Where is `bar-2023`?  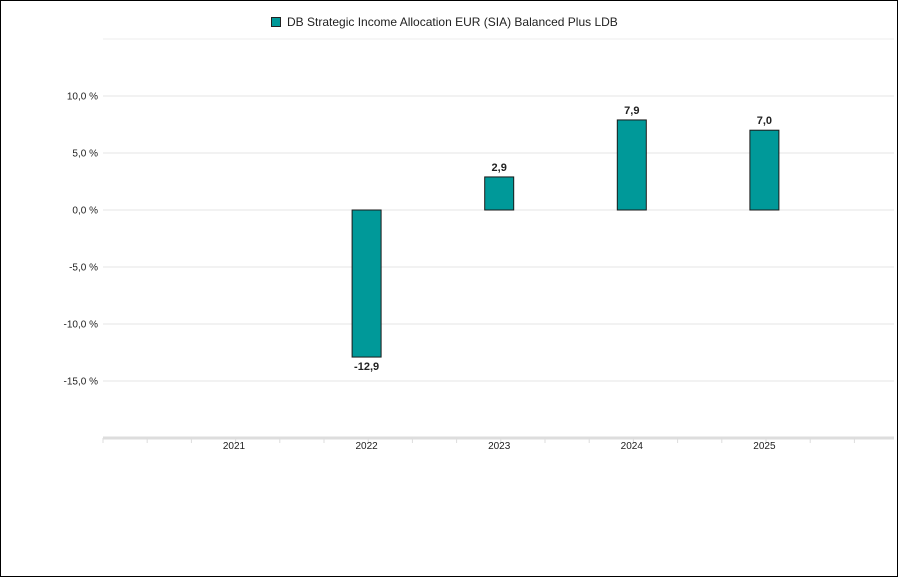 bar-2023 is located at coordinates (499, 193).